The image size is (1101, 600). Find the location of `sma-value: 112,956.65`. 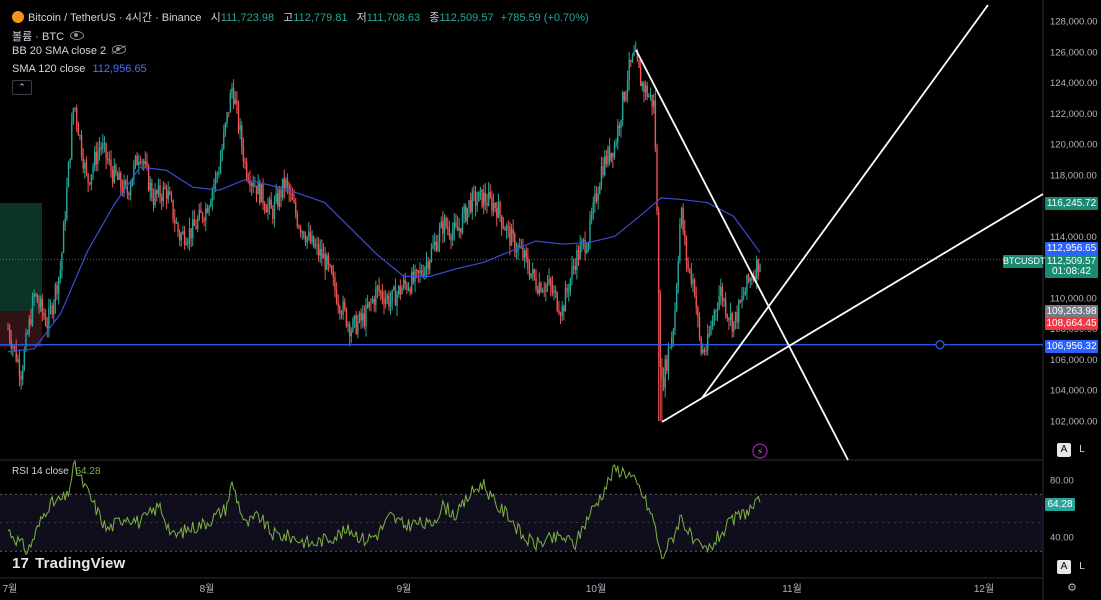

sma-value: 112,956.65 is located at coordinates (119, 69).